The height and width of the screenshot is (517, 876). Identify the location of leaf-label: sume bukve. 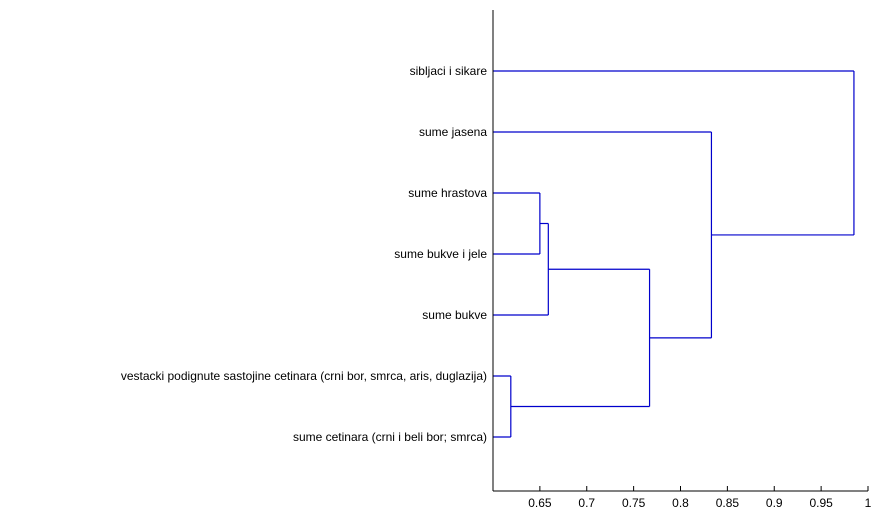
(454, 315).